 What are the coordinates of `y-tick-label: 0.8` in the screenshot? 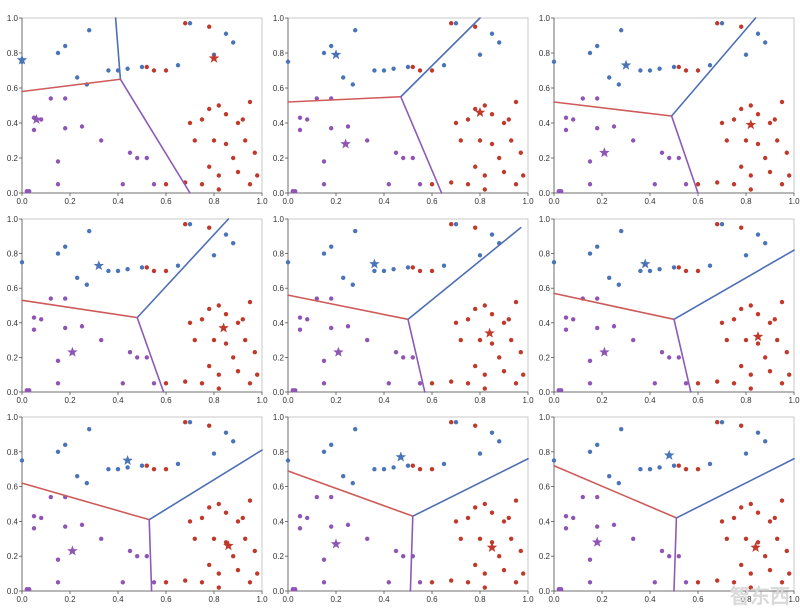 It's located at (13, 254).